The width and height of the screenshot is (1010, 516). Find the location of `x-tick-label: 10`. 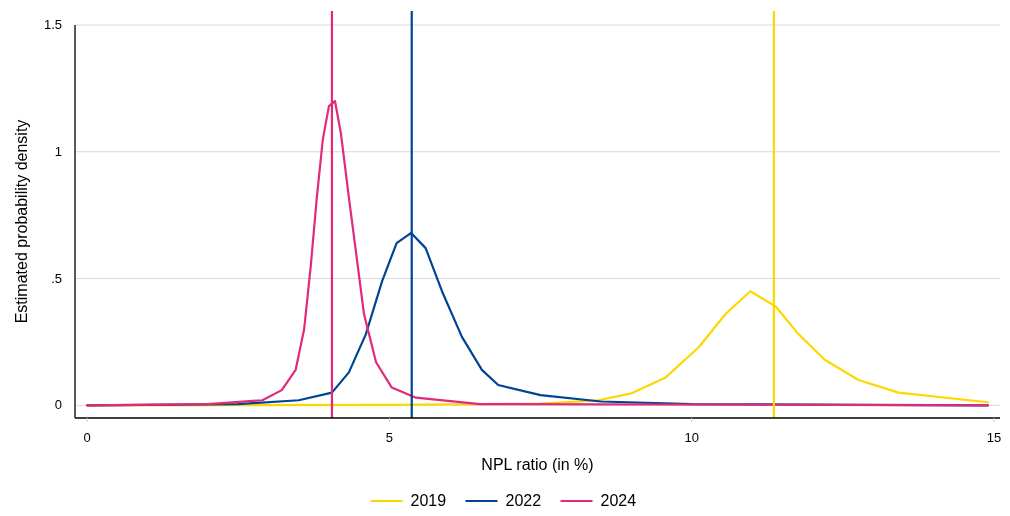

x-tick-label: 10 is located at coordinates (691, 437).